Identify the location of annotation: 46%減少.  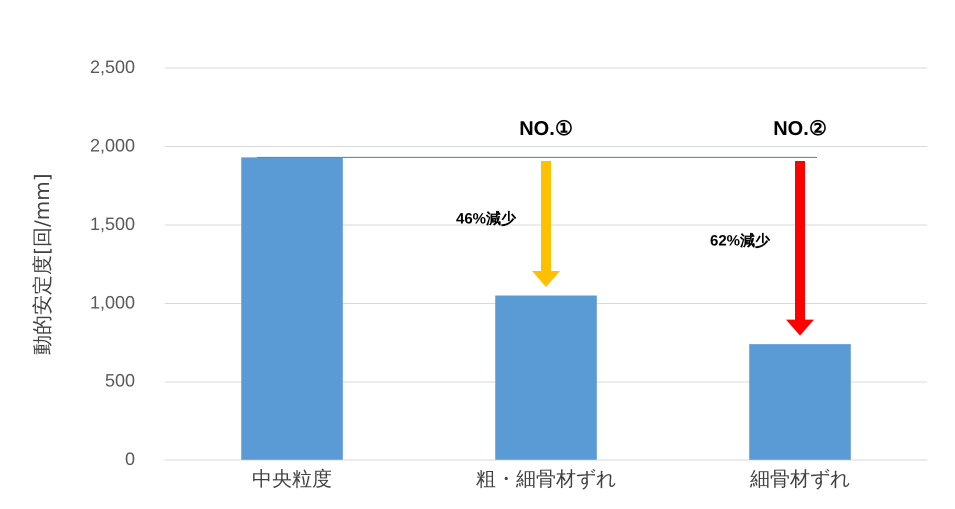
(487, 219).